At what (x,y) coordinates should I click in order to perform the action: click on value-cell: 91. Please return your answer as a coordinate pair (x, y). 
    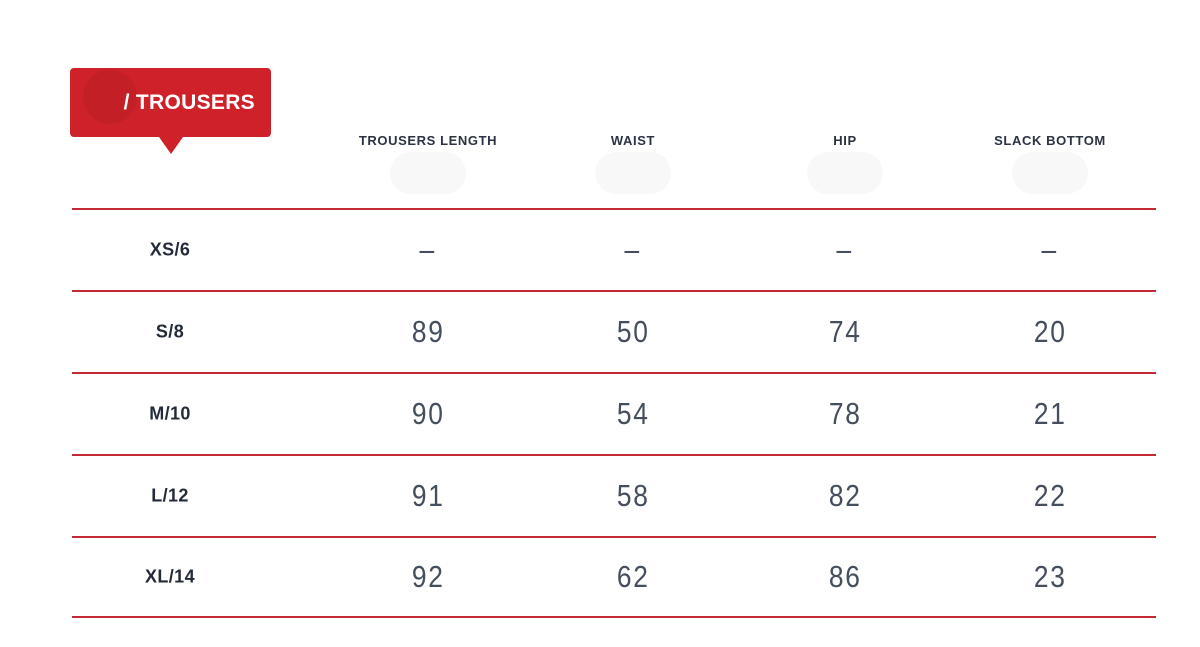
    Looking at the image, I should click on (428, 495).